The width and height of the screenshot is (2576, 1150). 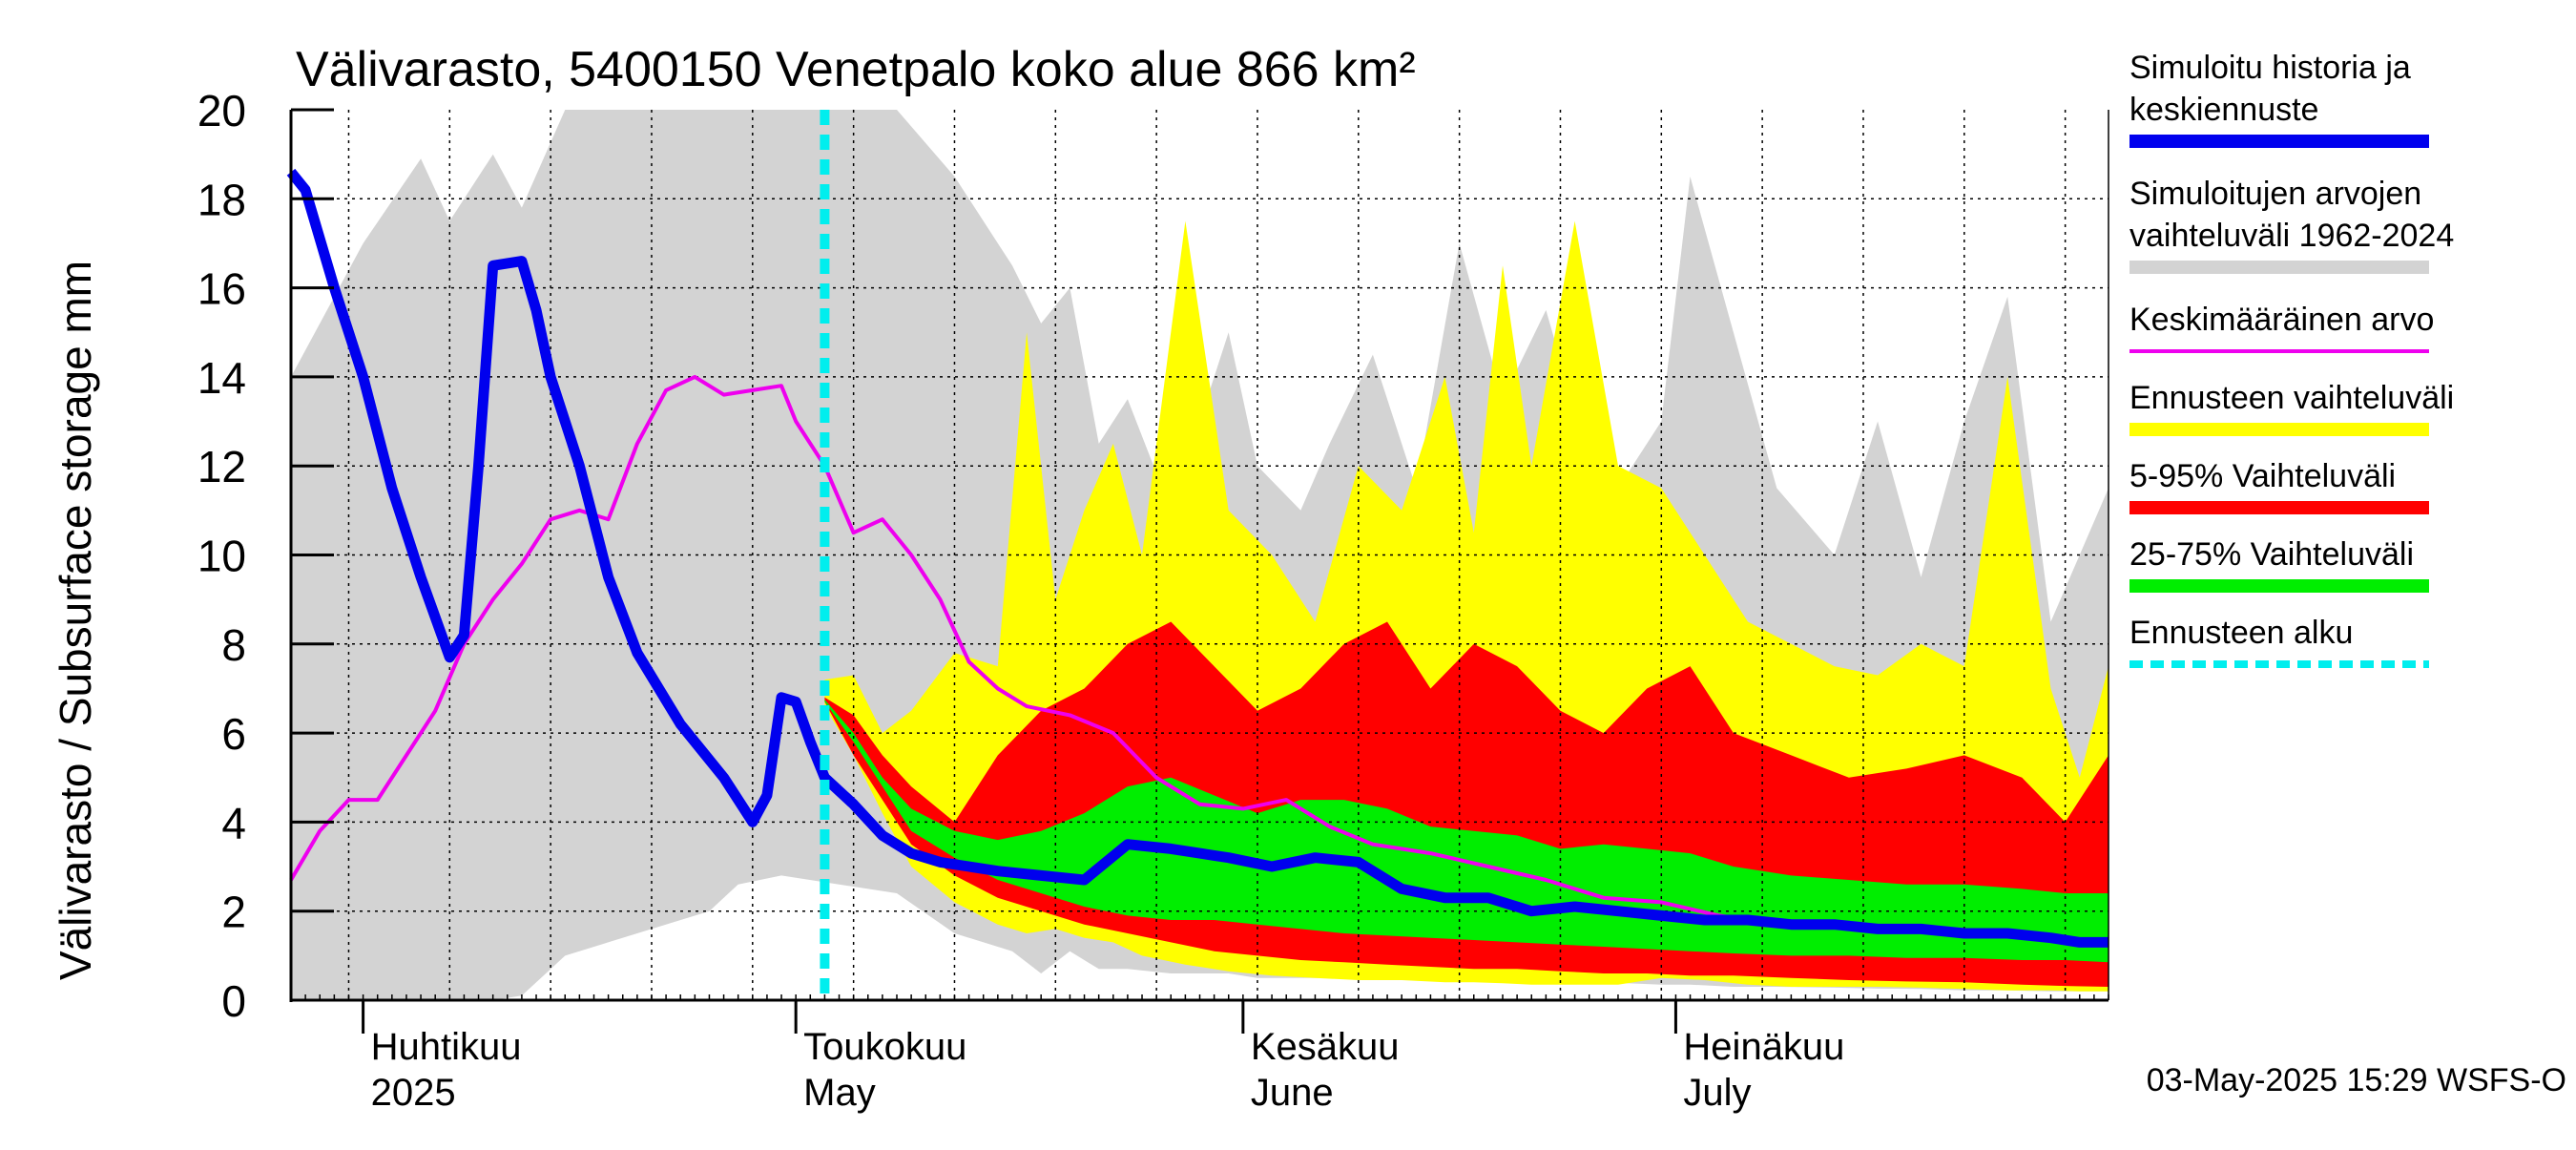 I want to click on x-month-label: Huhtikuu, so click(x=446, y=1047).